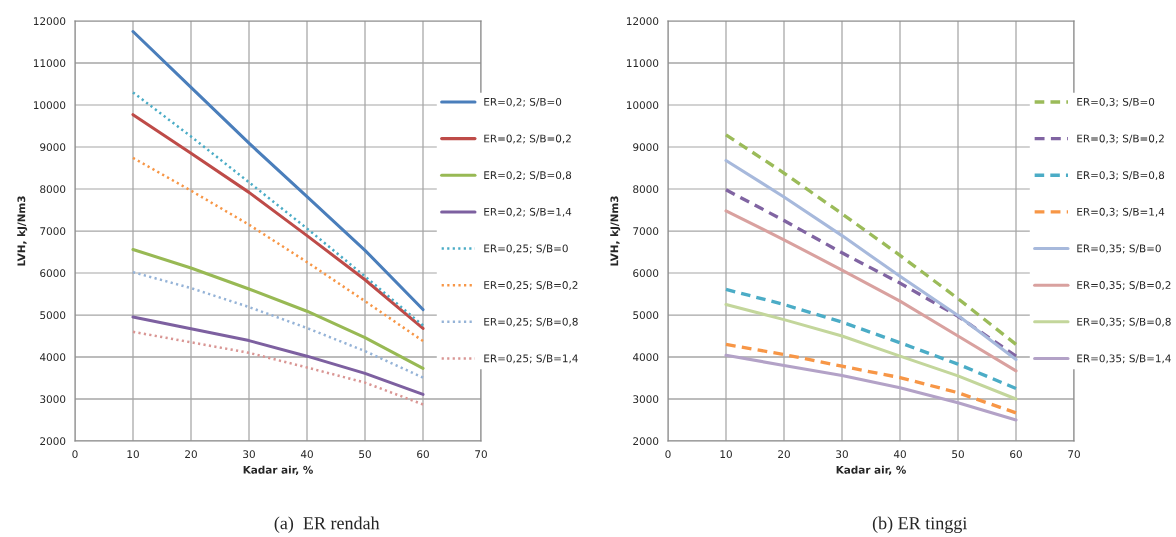 This screenshot has width=1176, height=537. Describe the element at coordinates (1119, 249) in the screenshot. I see `legend-label: ER=0,35; S/B=0` at that location.